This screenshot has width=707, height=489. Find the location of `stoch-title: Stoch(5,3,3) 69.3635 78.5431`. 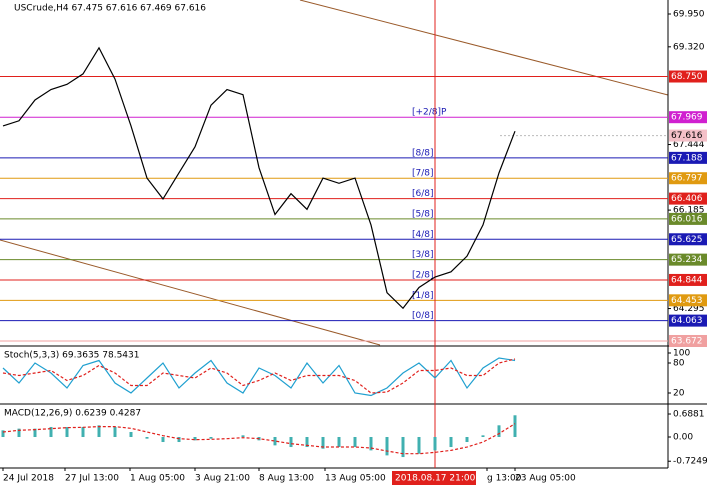

stoch-title: Stoch(5,3,3) 69.3635 78.5431 is located at coordinates (71, 356).